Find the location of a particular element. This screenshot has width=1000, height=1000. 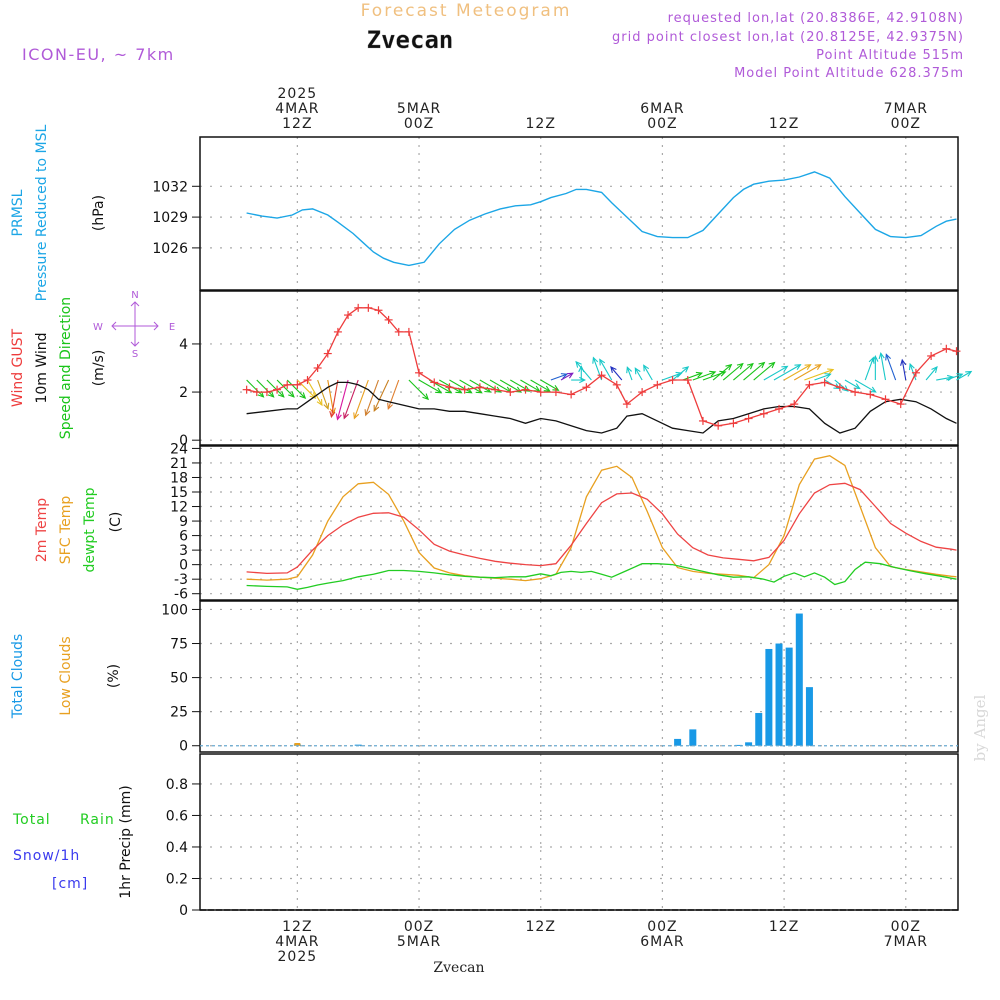

ytick-label: 0 is located at coordinates (183, 747).